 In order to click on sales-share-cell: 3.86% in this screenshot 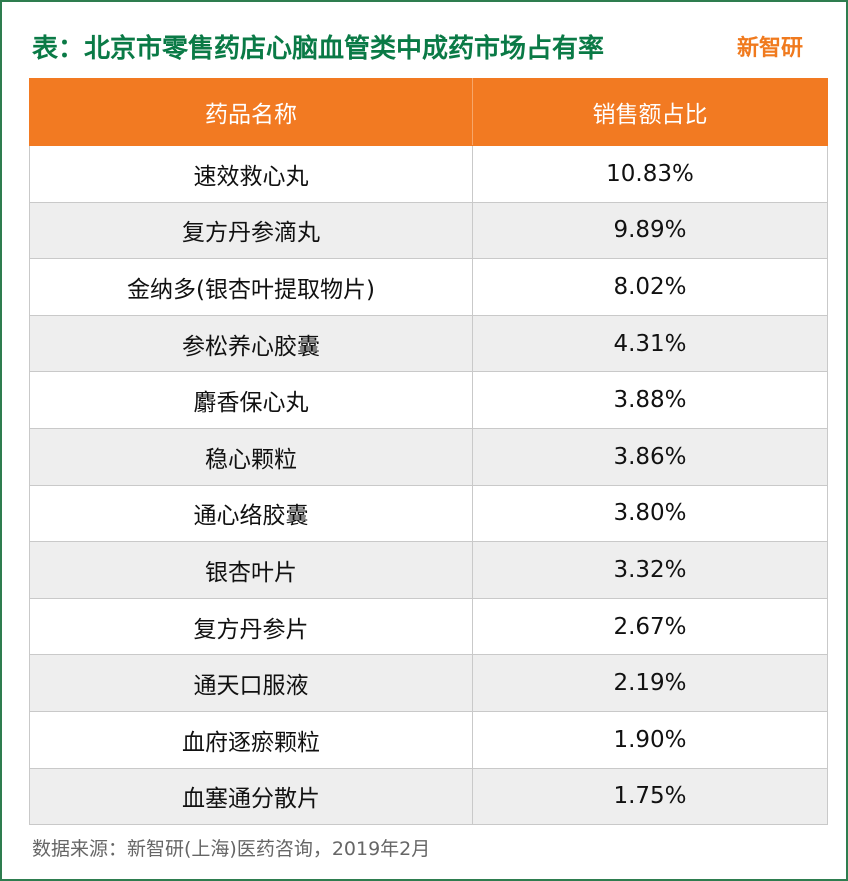, I will do `click(650, 456)`.